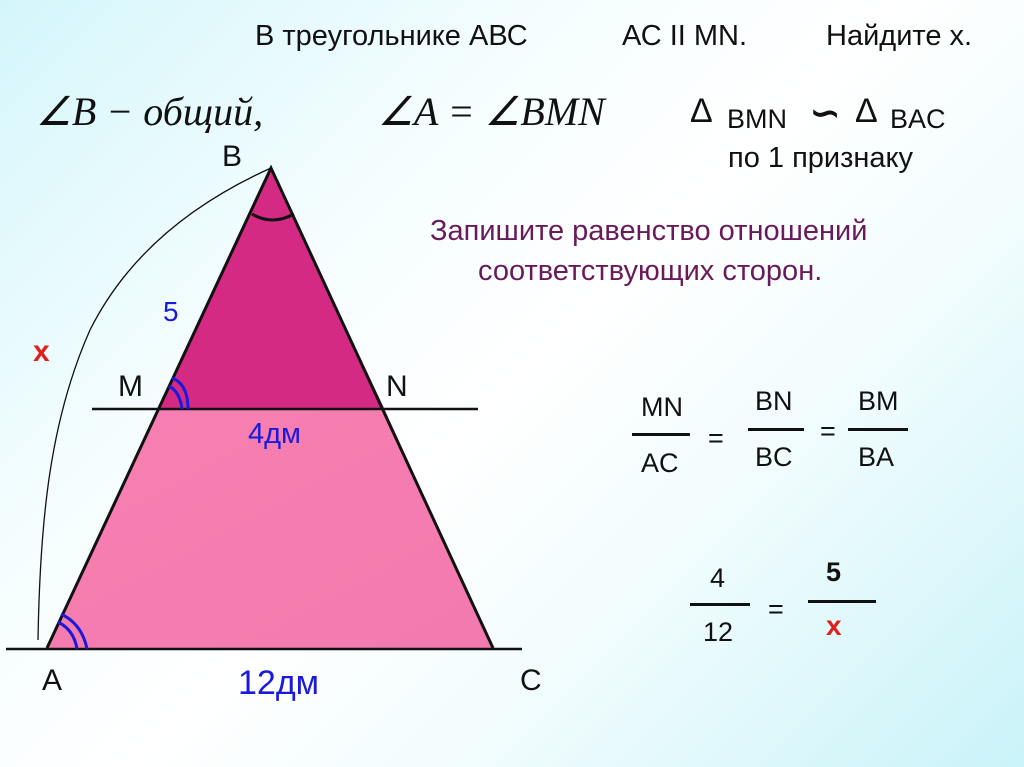 The width and height of the screenshot is (1024, 767). Describe the element at coordinates (130, 386) in the screenshot. I see `vertex-m-label: M` at that location.